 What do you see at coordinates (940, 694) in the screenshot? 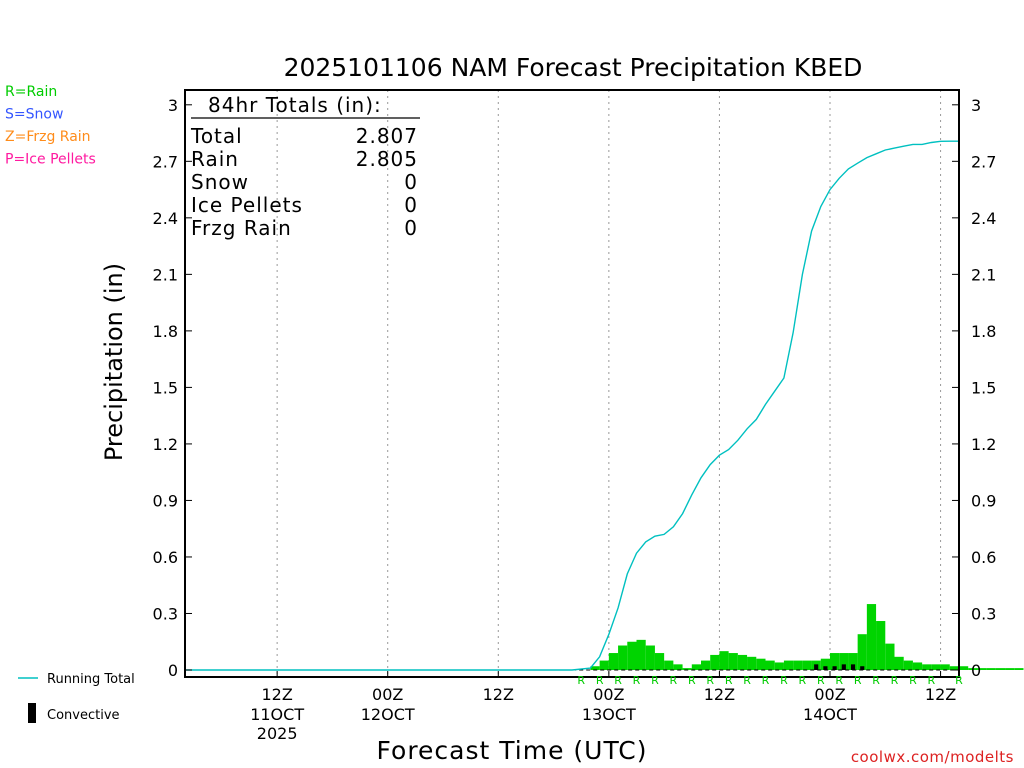
I see `x-tick-label-6: 12Z` at bounding box center [940, 694].